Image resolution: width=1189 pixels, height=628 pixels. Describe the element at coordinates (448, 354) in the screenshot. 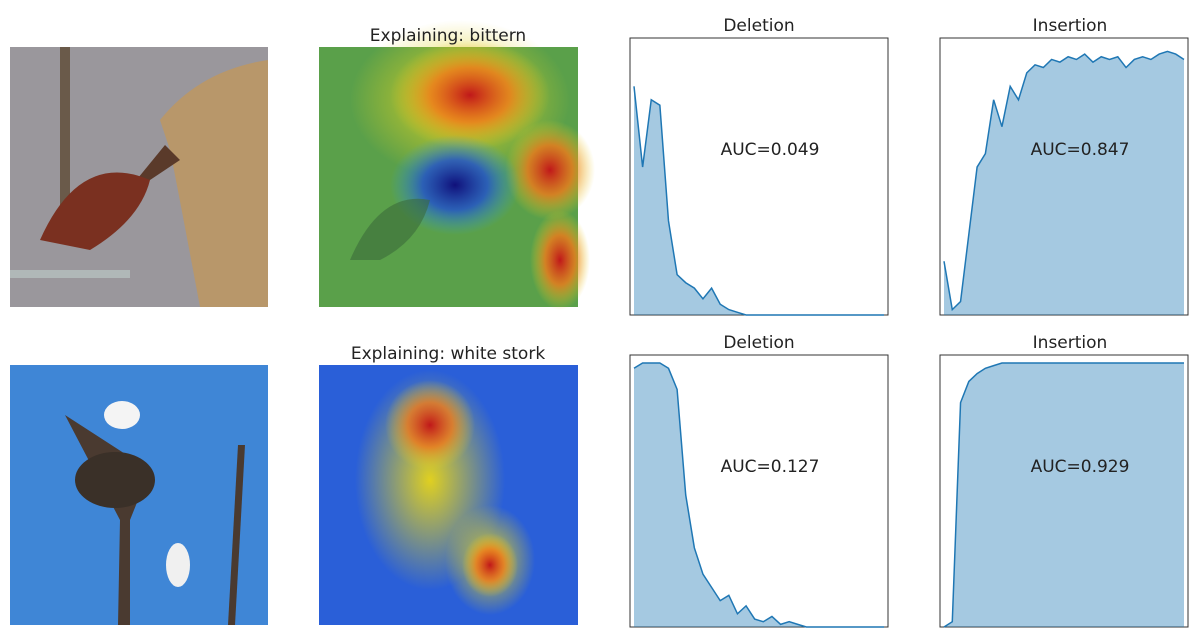

I see `heatmap-title: Explaining: white stork` at that location.